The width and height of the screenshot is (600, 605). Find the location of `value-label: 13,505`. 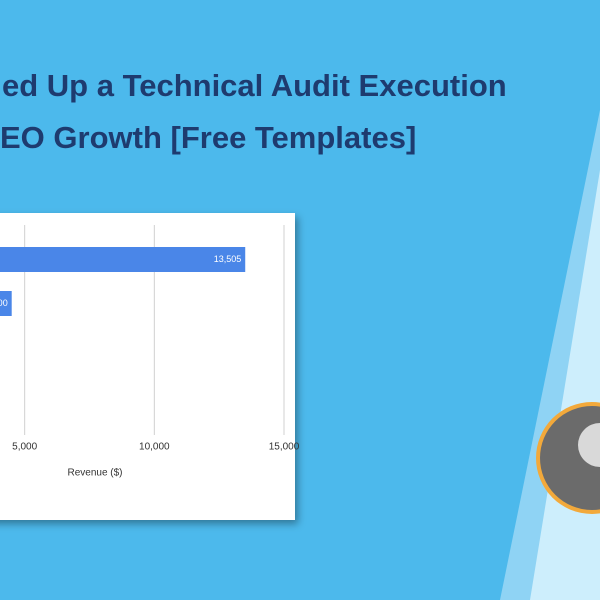

value-label: 13,505 is located at coordinates (228, 259).